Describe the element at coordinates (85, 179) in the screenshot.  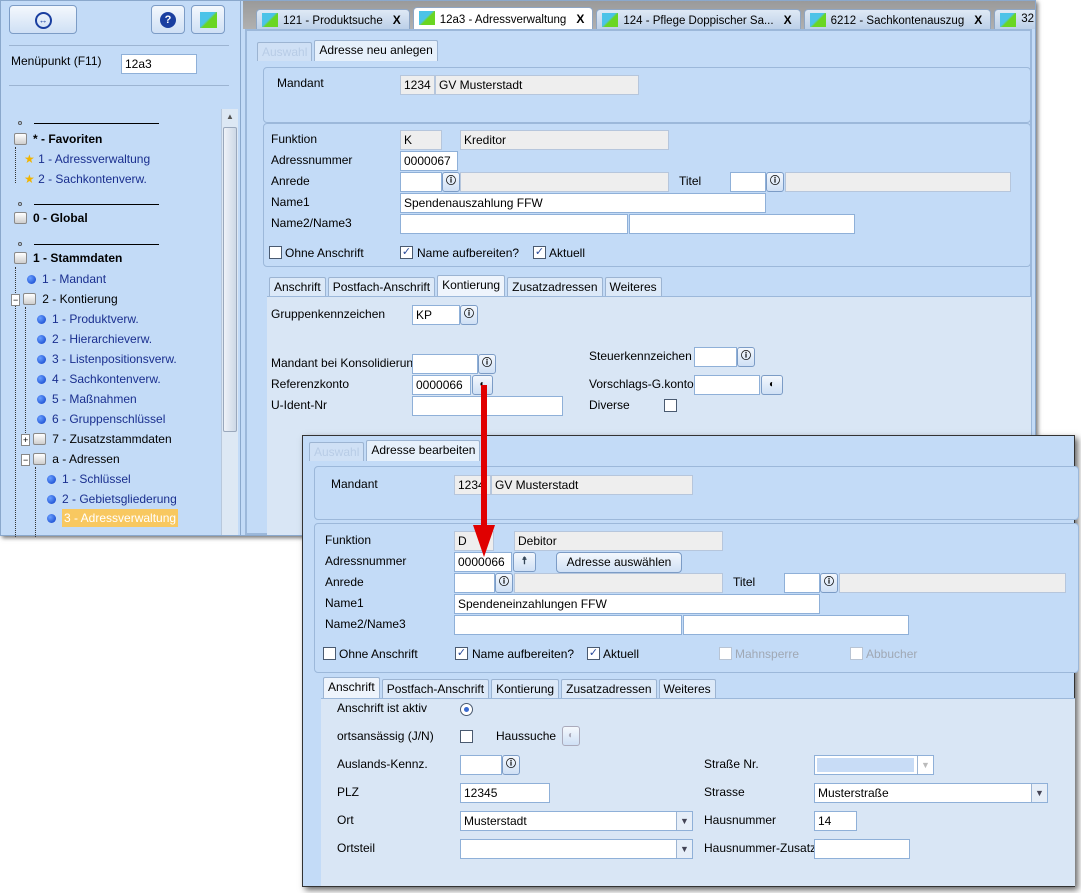
I see `tree-item-fav2: ★ 2 - Sachkontenverw.` at that location.